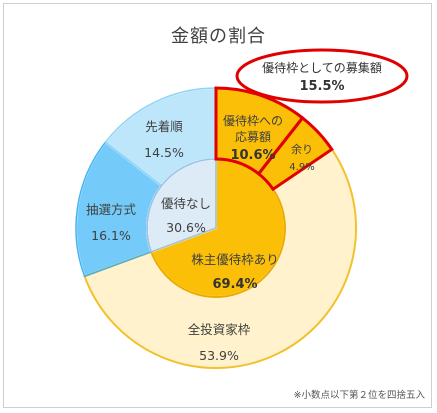 The height and width of the screenshot is (413, 437). Describe the element at coordinates (219, 355) in the screenshot. I see `label-outer-3-value: 53.9%` at that location.